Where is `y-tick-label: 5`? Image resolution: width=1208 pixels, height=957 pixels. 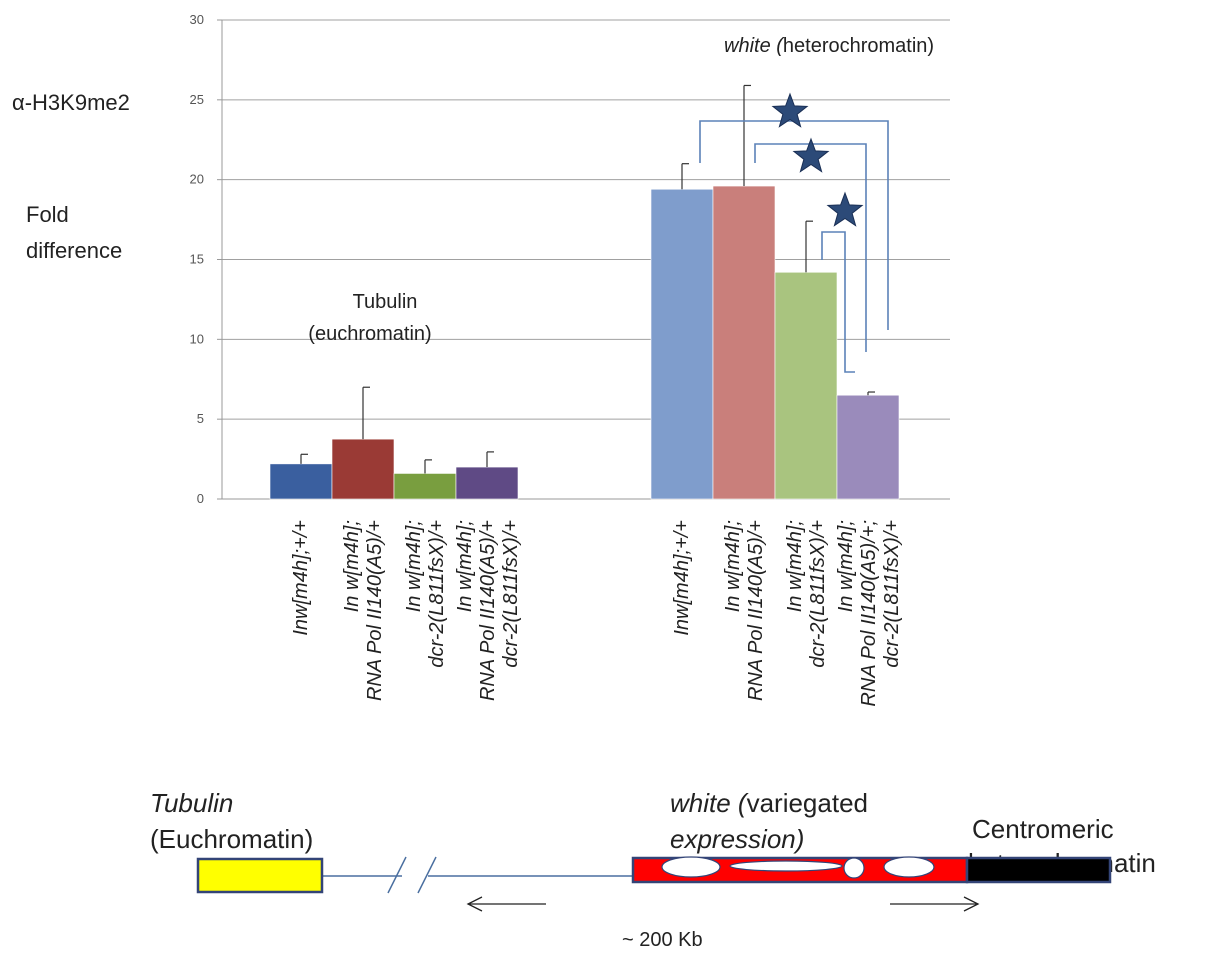 y-tick-label: 5 is located at coordinates (200, 418).